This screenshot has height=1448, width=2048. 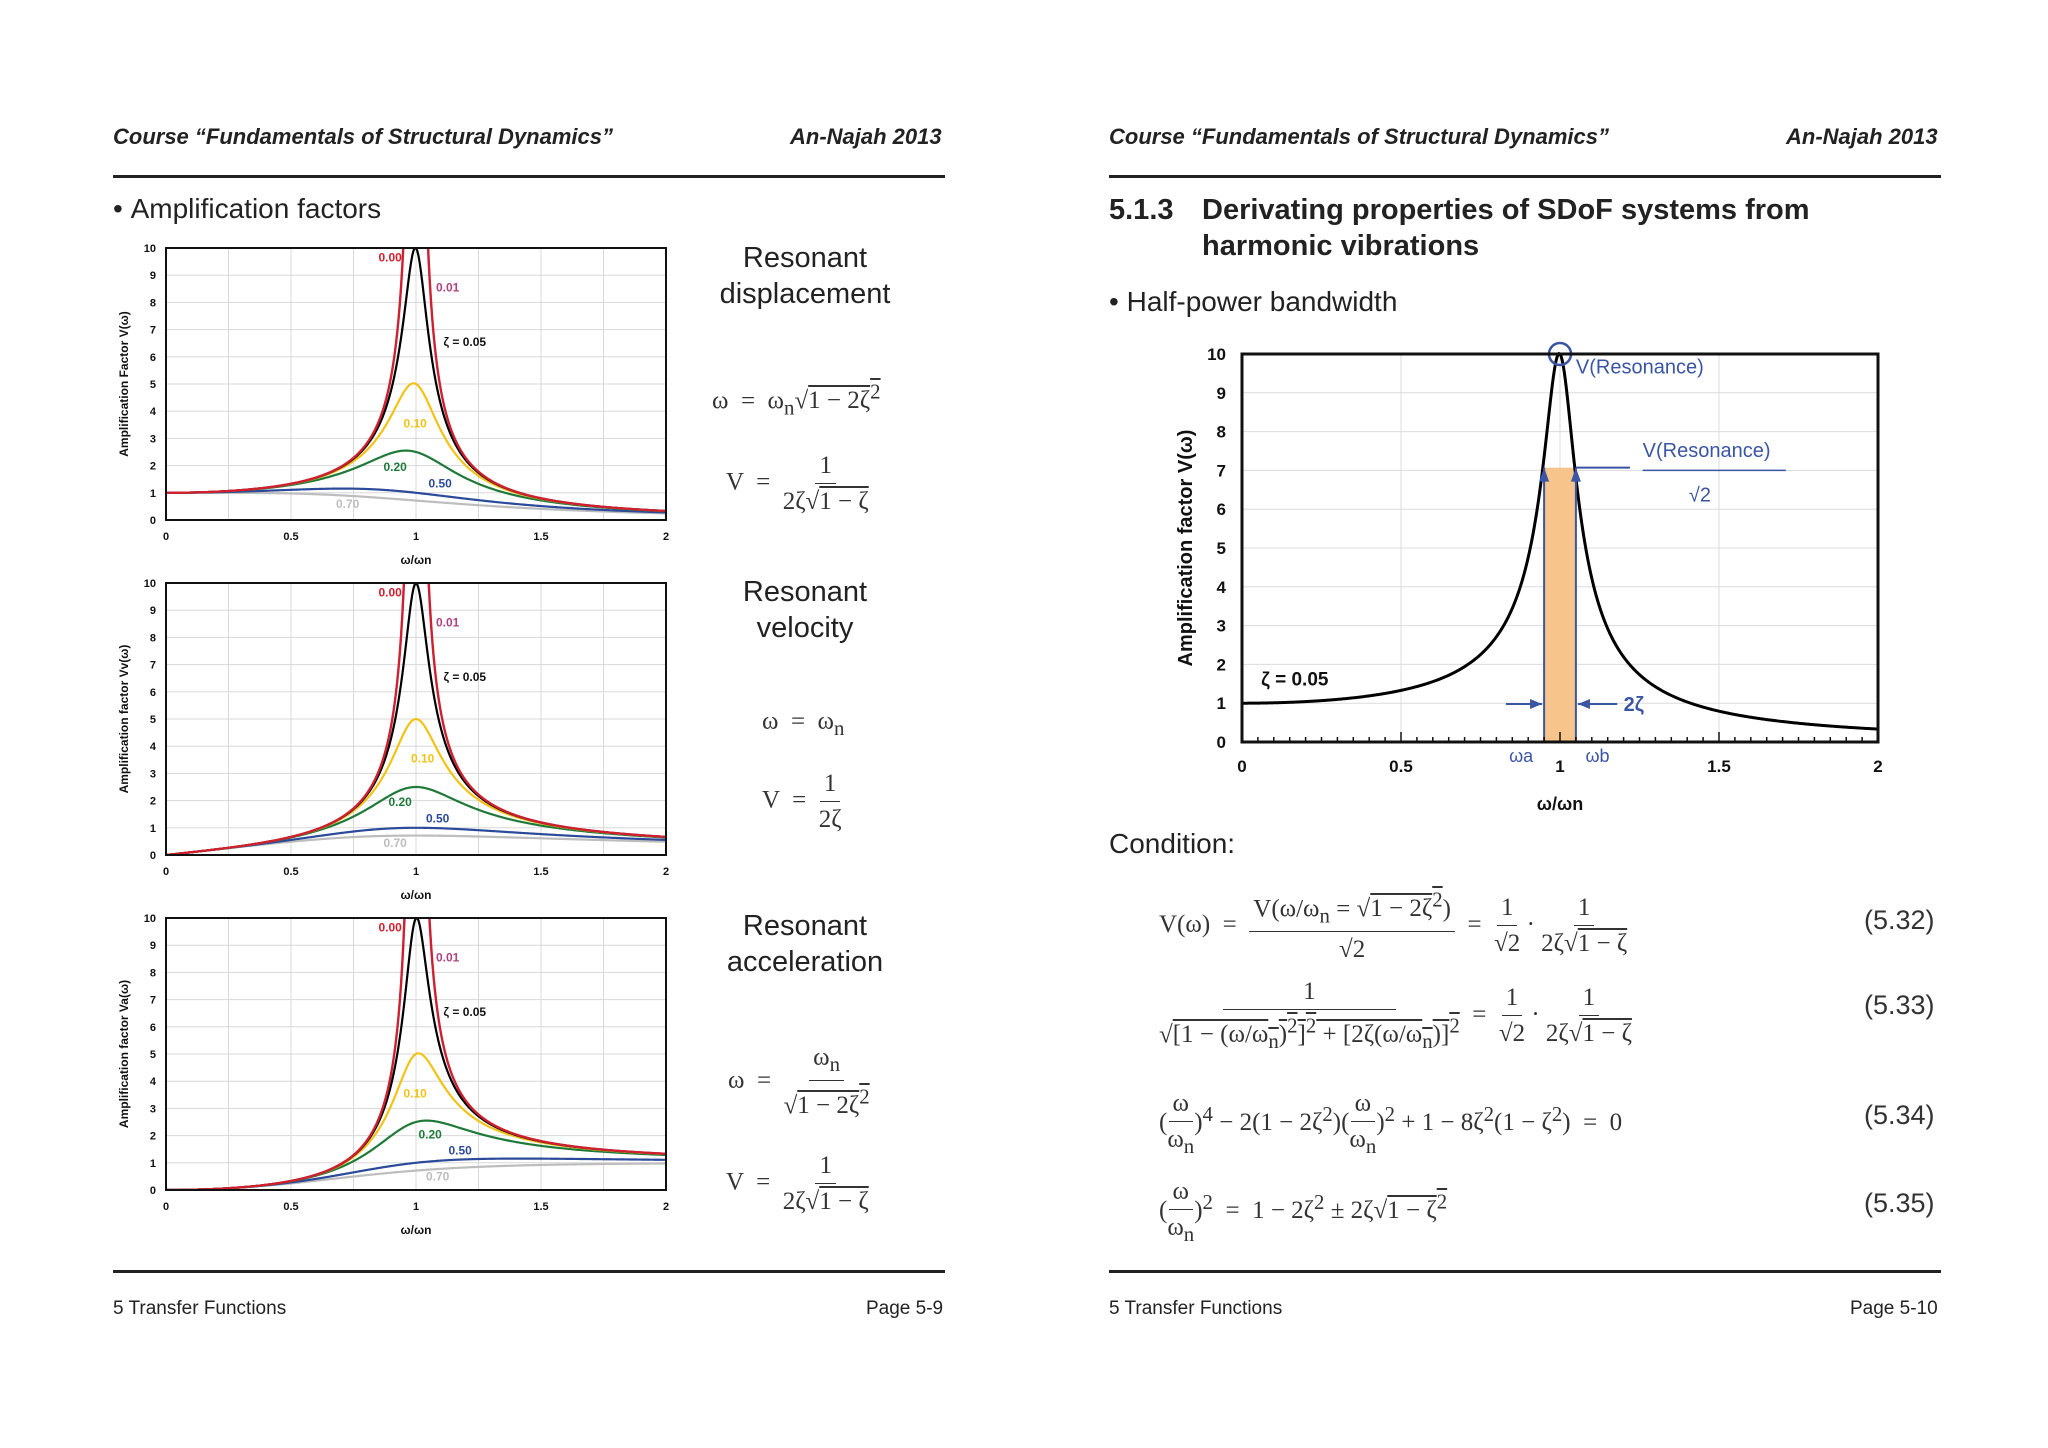 What do you see at coordinates (1525, 1271) in the screenshot?
I see `right-footer-rule` at bounding box center [1525, 1271].